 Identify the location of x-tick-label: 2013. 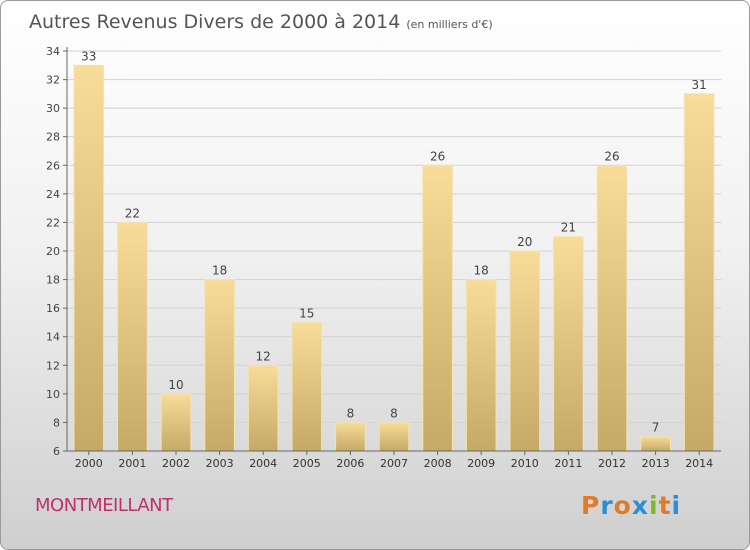
(656, 463).